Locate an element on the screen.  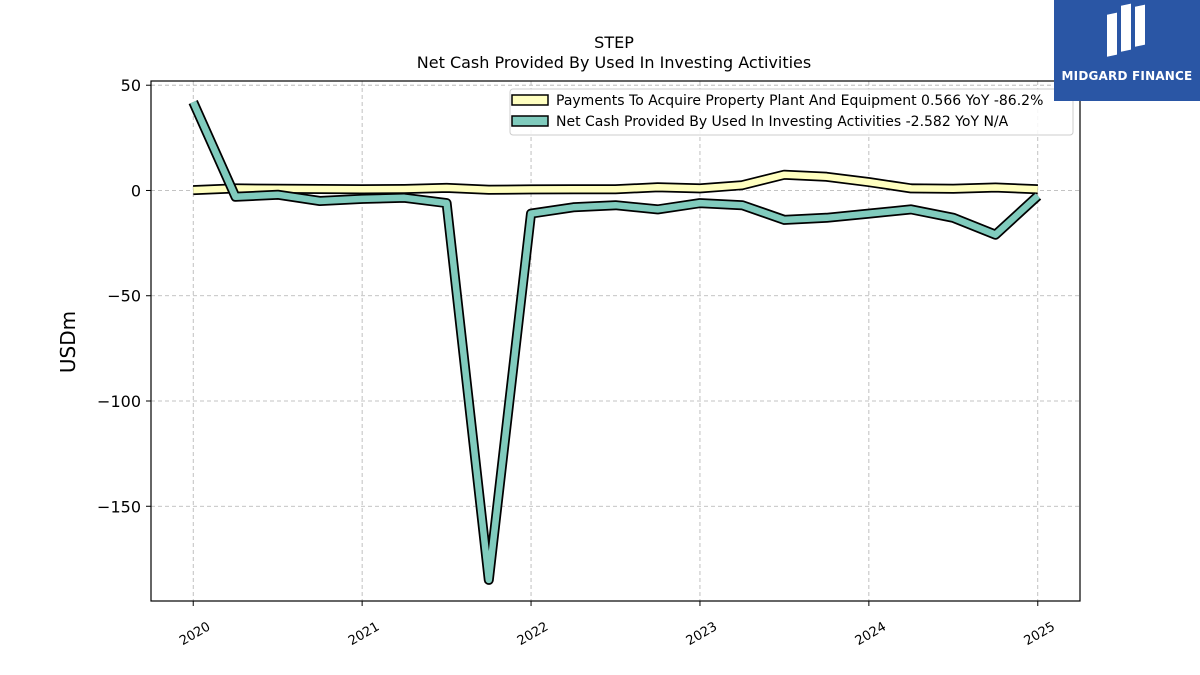
y-tick-label: 50 is located at coordinates (131, 85).